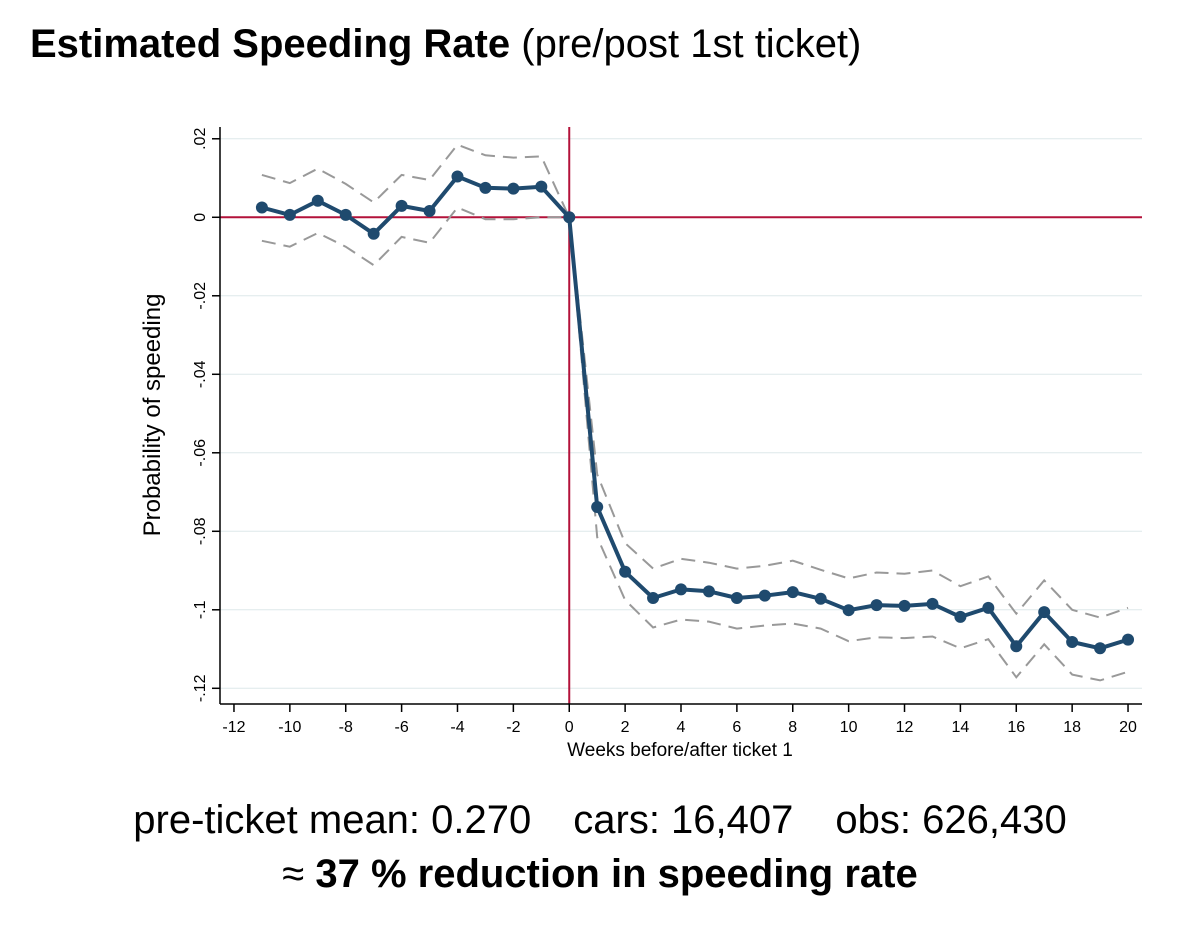  Describe the element at coordinates (457, 727) in the screenshot. I see `x-tick-label: -4` at that location.